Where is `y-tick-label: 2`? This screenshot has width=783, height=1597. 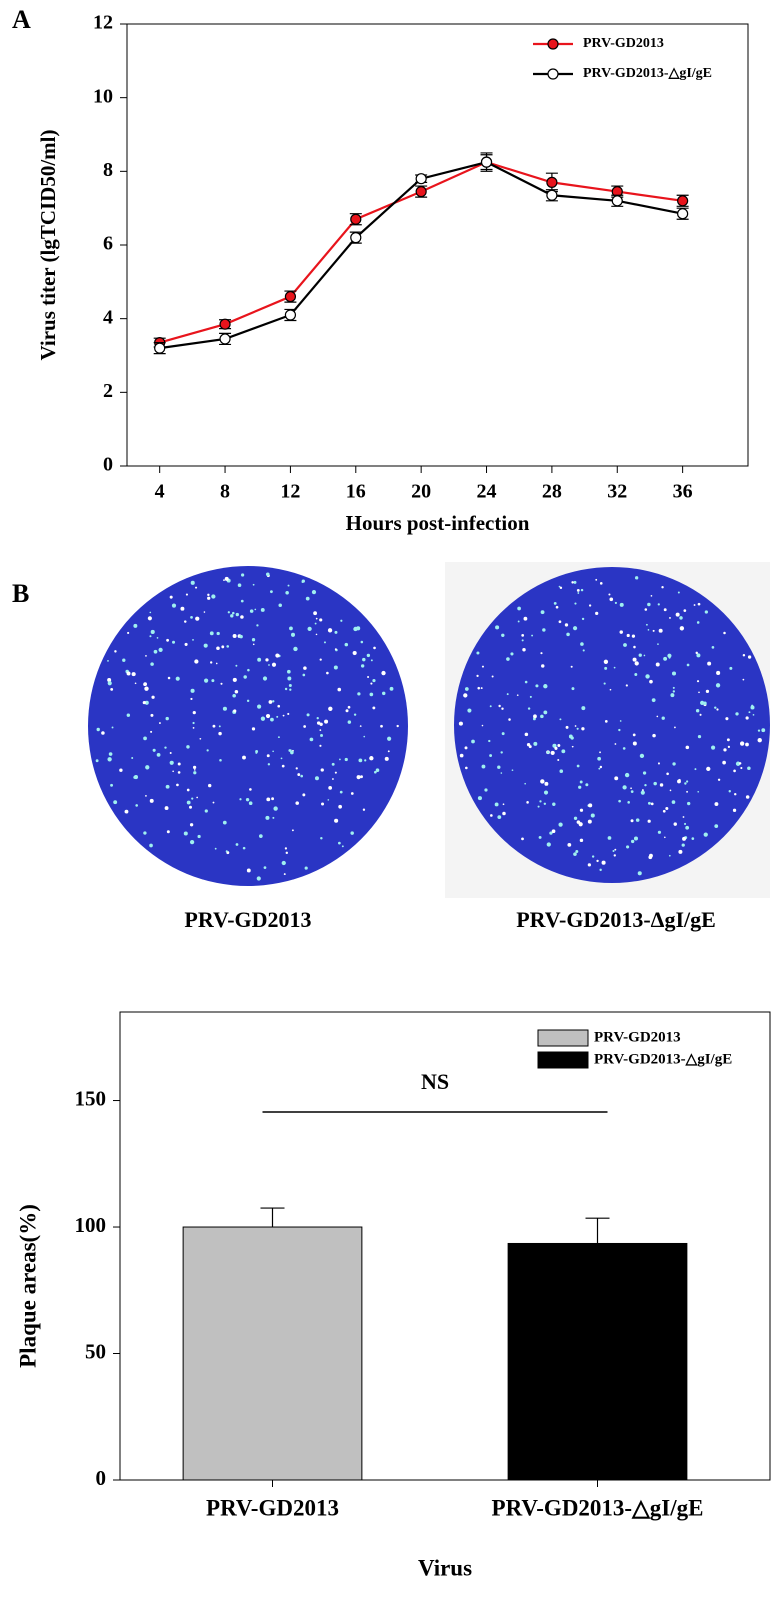 y-tick-label: 2 is located at coordinates (108, 391).